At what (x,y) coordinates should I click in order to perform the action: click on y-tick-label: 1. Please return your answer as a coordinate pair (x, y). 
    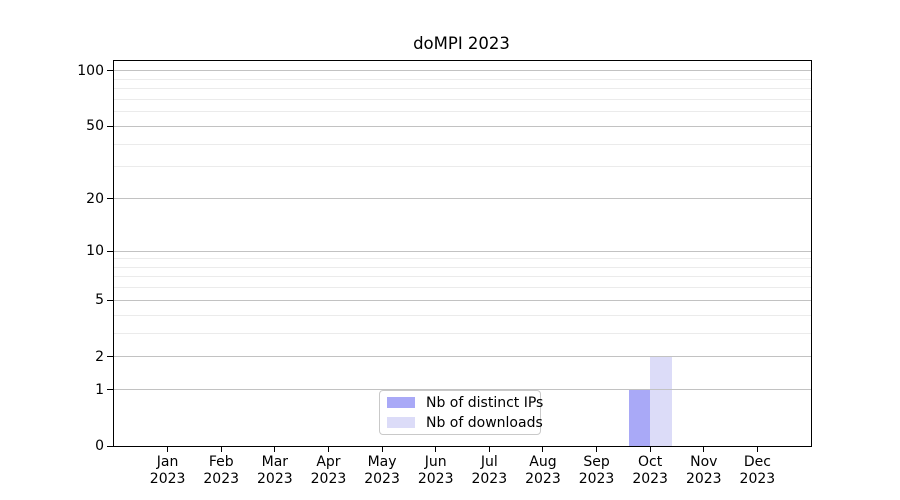
    Looking at the image, I should click on (99, 389).